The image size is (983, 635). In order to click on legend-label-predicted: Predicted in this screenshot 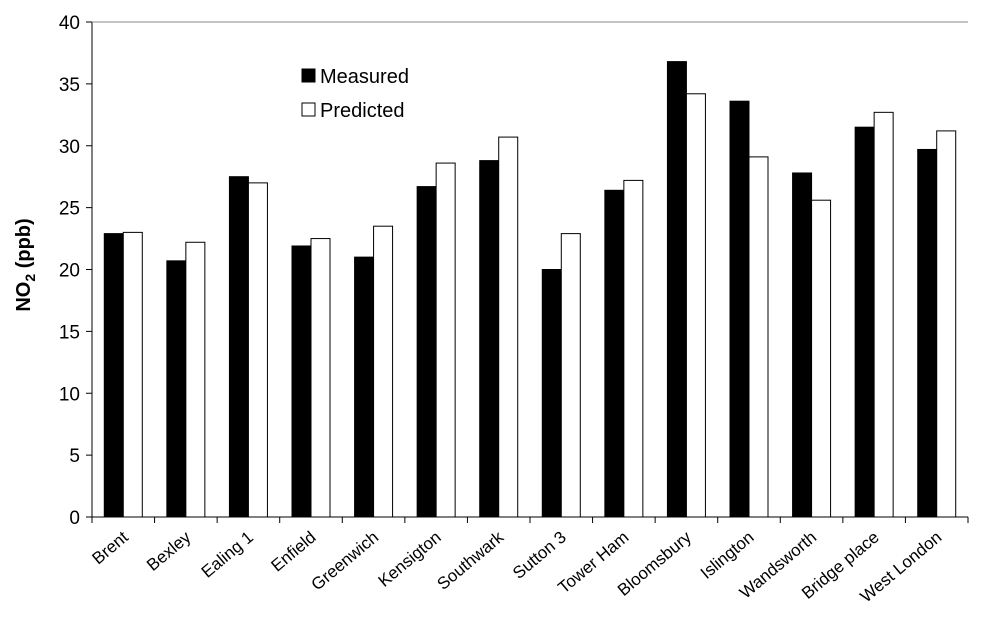, I will do `click(362, 111)`.